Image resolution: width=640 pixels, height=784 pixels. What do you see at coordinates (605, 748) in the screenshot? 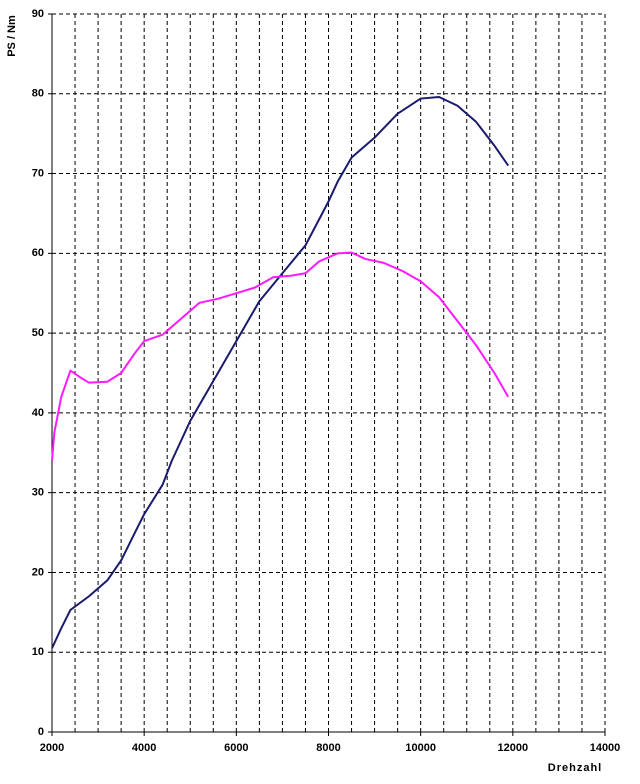
I see `x-tick-label: 14000` at bounding box center [605, 748].